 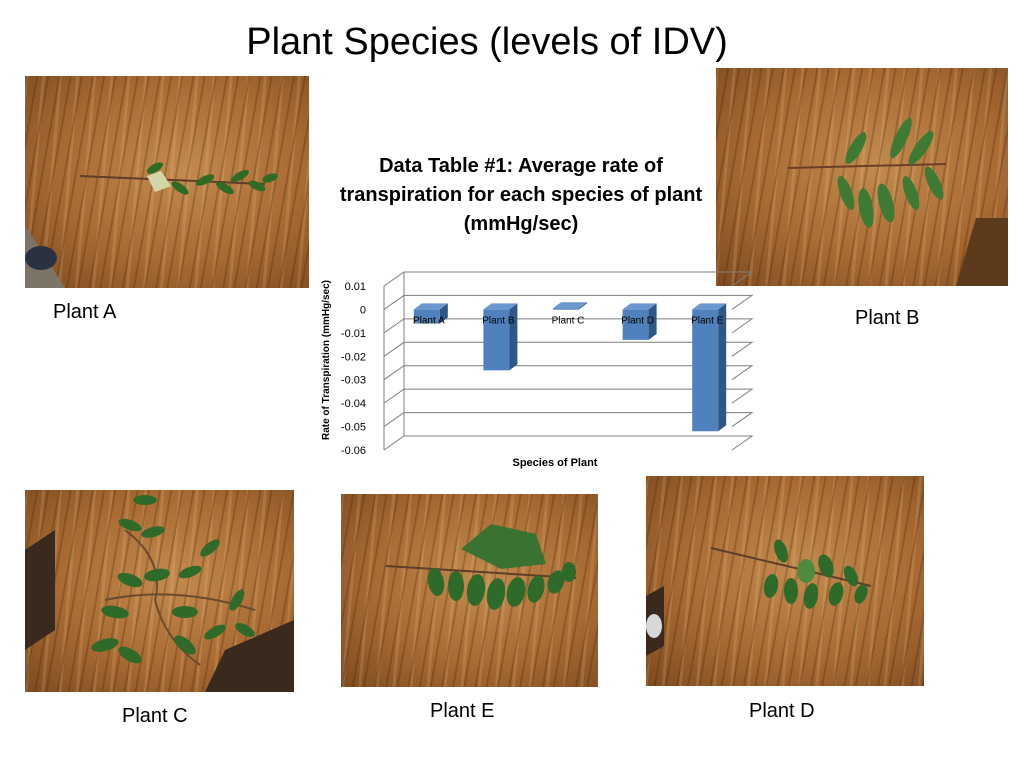 What do you see at coordinates (353, 428) in the screenshot?
I see `y-tick-label: -0.05` at bounding box center [353, 428].